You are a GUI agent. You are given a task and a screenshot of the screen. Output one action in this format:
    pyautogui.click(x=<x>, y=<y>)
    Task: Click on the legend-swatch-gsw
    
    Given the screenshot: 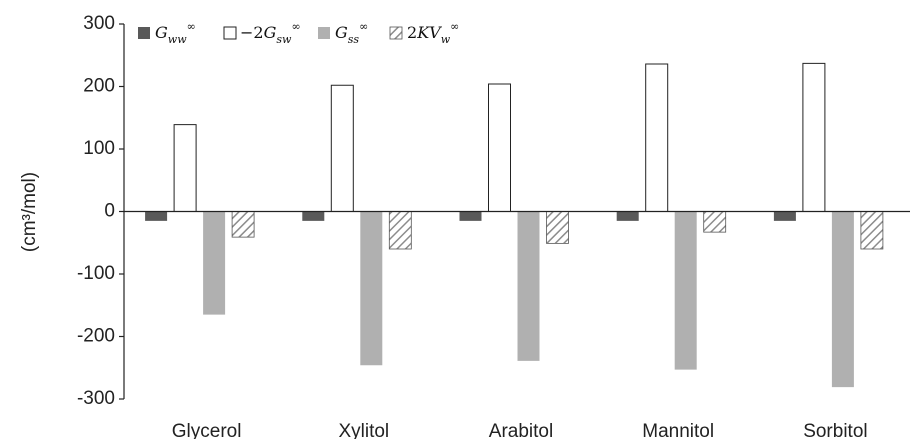 What is the action you would take?
    pyautogui.click(x=230, y=33)
    